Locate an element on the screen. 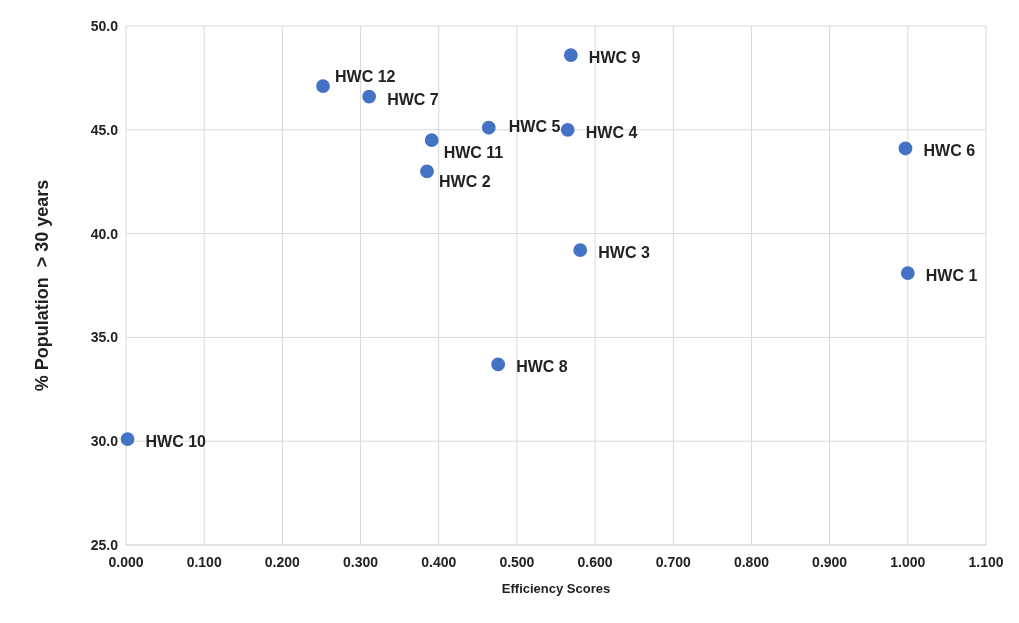 This screenshot has height=623, width=1019. y-tick-label: 45.0 is located at coordinates (104, 129).